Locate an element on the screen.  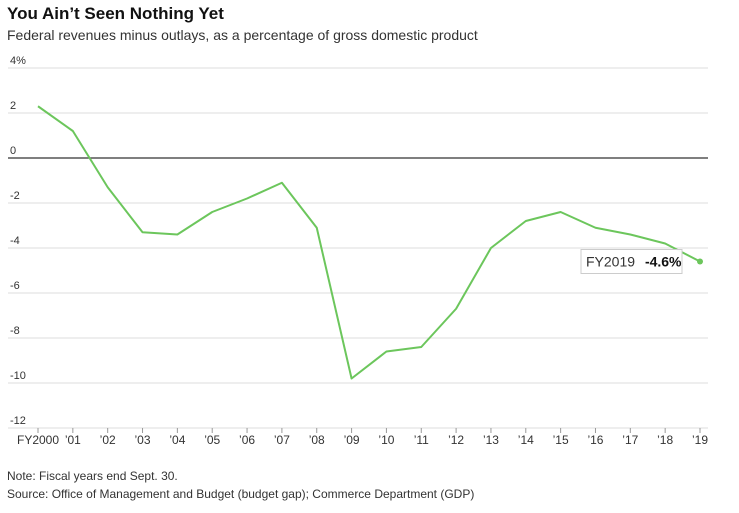
endpoint-marker is located at coordinates (700, 261).